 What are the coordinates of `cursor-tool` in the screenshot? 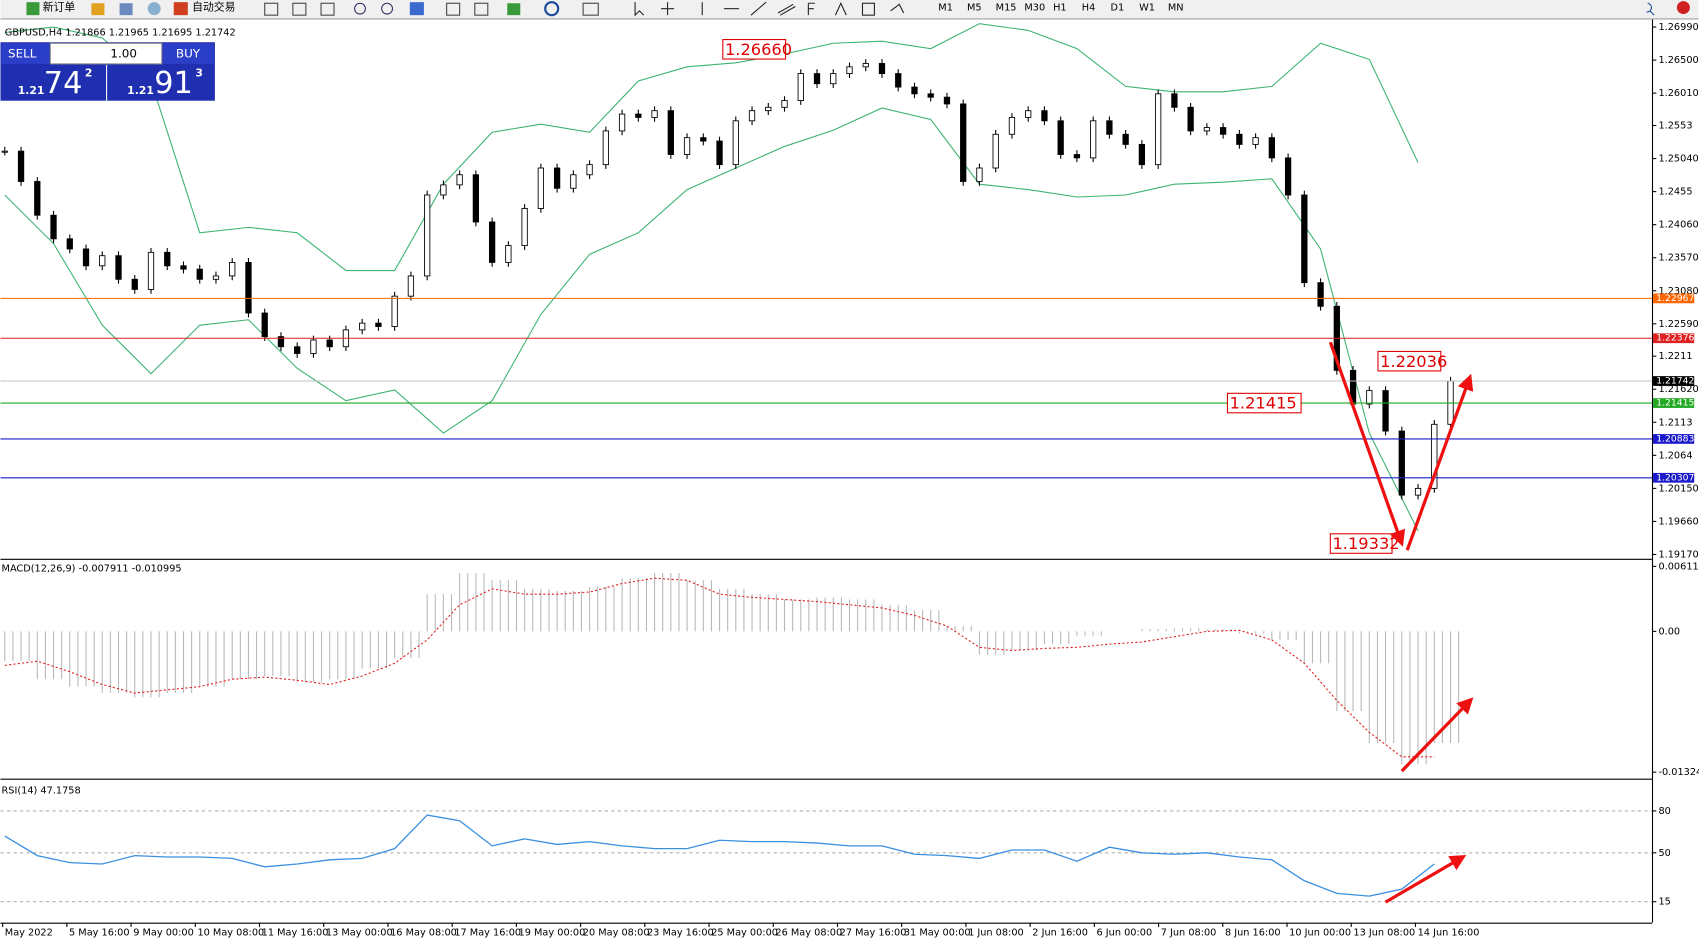 It's located at (639, 9).